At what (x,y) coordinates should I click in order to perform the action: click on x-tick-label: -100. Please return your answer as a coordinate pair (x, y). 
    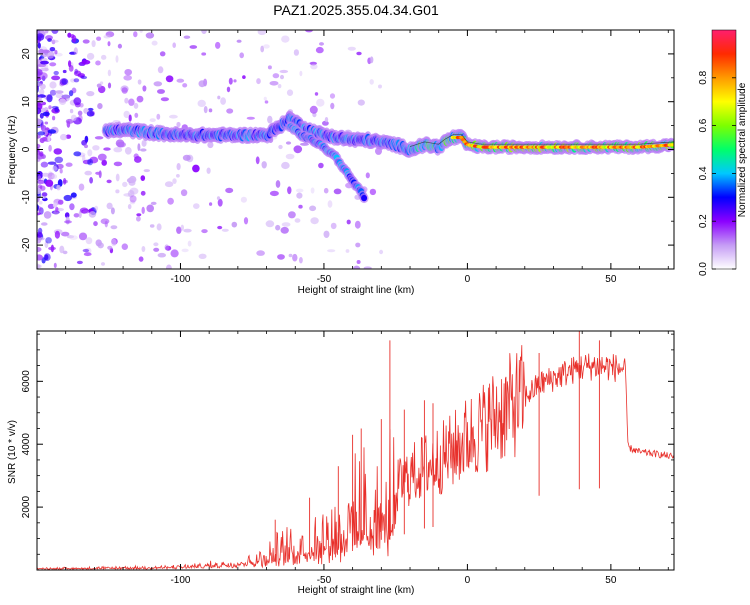
    Looking at the image, I should click on (180, 279).